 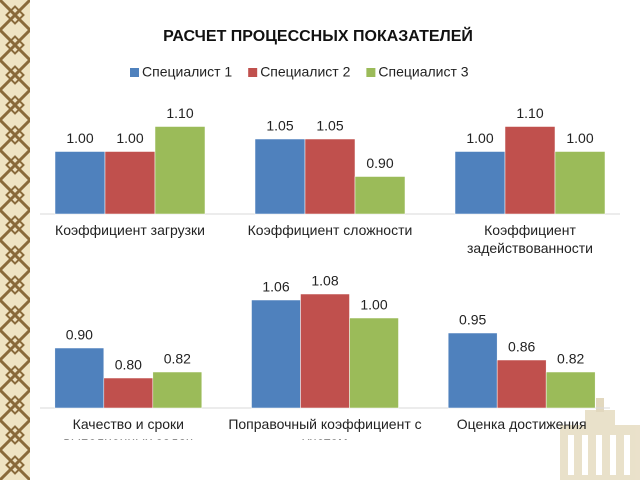 What do you see at coordinates (305, 72) in the screenshot?
I see `legend-label: Специалист 2` at bounding box center [305, 72].